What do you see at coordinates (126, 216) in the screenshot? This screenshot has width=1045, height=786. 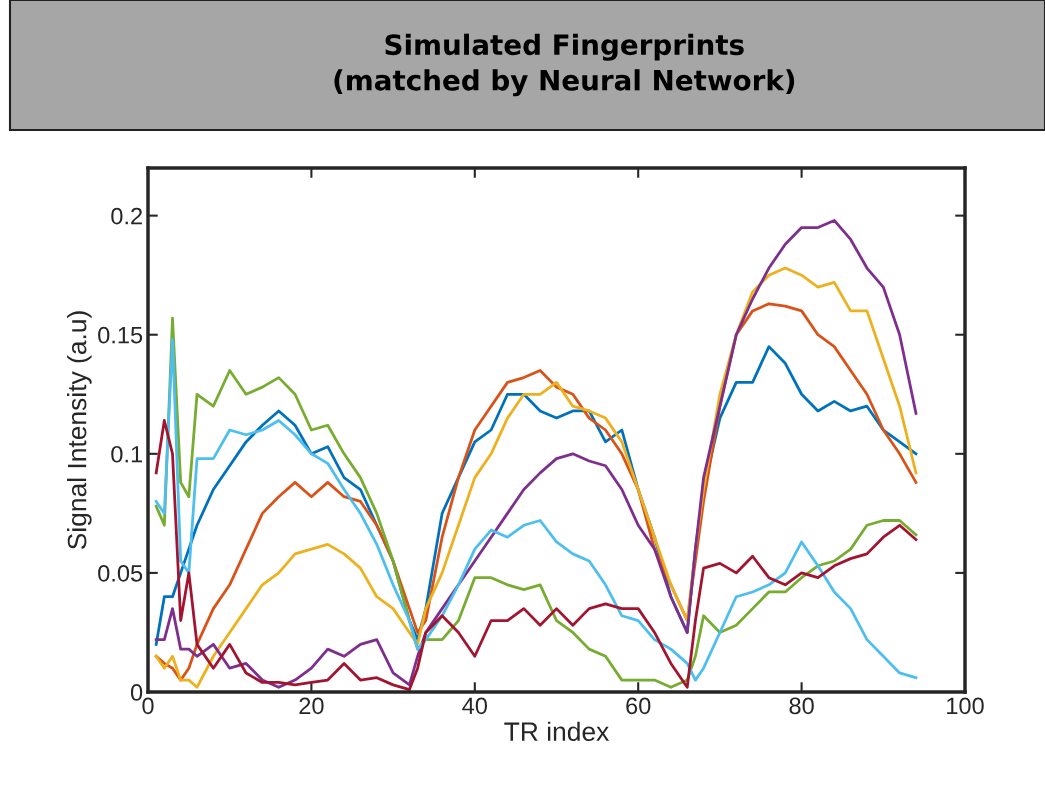 I see `y-tick-label: 0.2` at bounding box center [126, 216].